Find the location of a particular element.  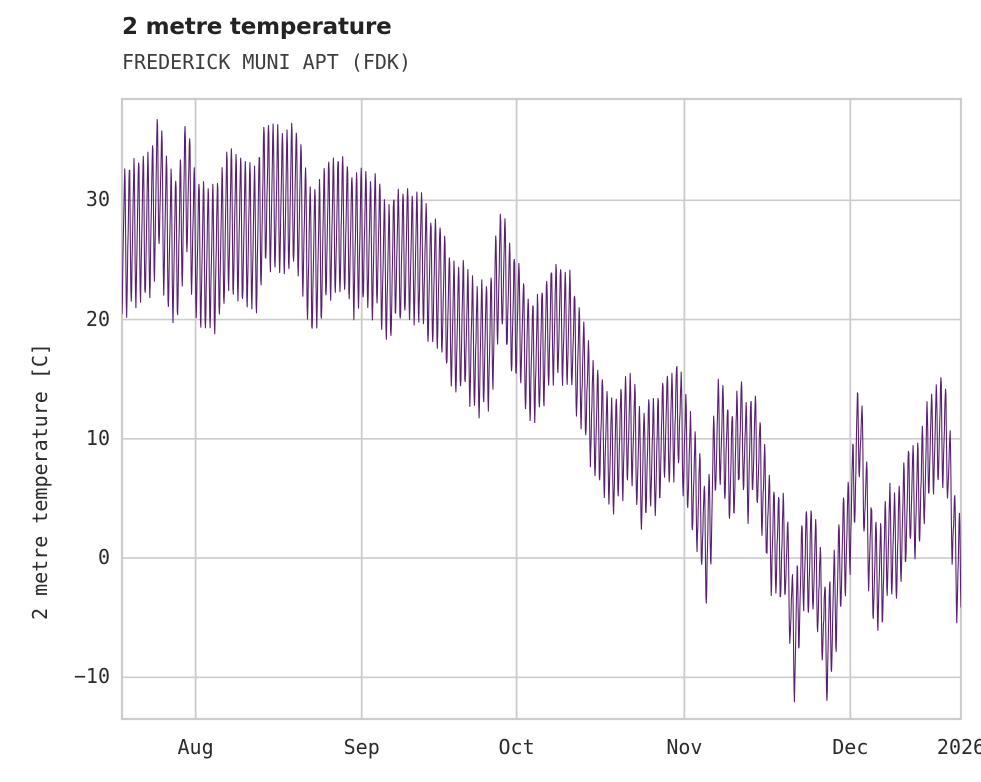

x-tick-label: Nov is located at coordinates (684, 747).